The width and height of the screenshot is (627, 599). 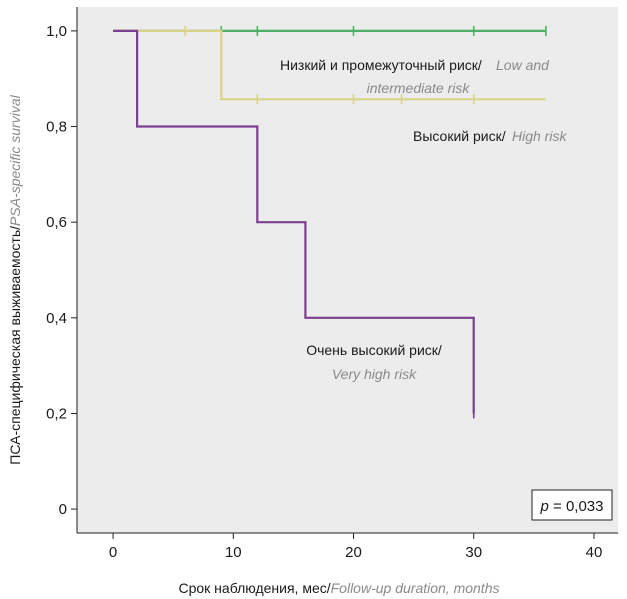 I want to click on x-tick-label: 10, so click(x=233, y=552).